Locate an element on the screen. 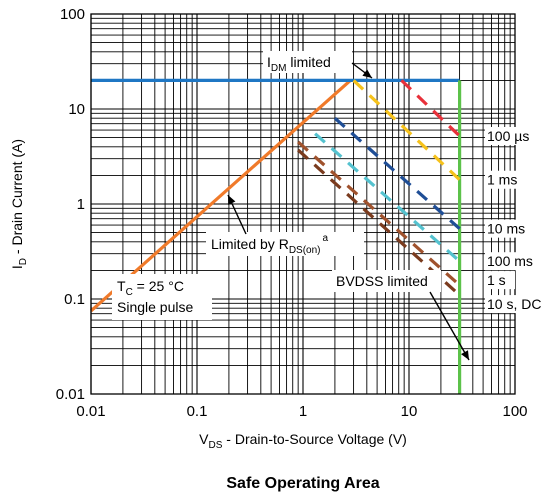  rds-annotation-box is located at coordinates (285, 244).